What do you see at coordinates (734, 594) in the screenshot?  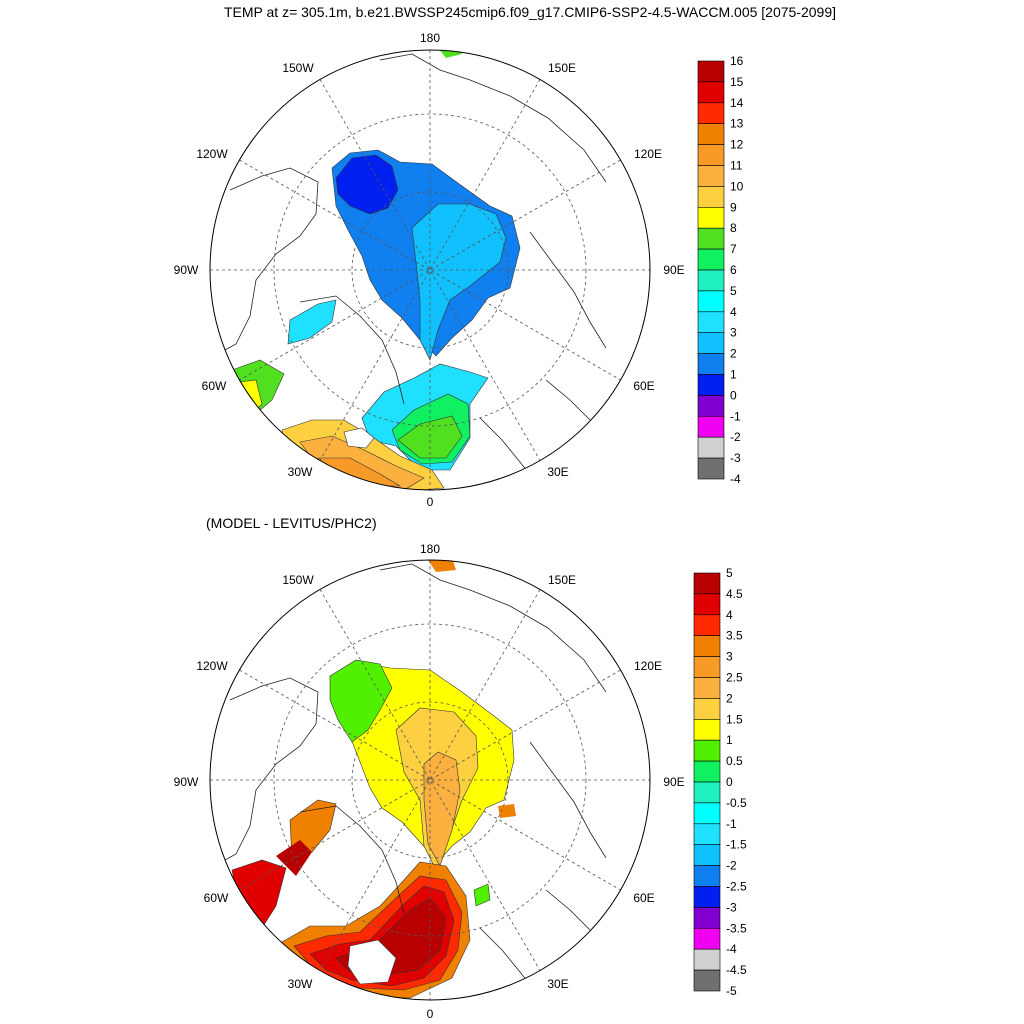 I see `colorbar-tick-label: 4.5` at bounding box center [734, 594].